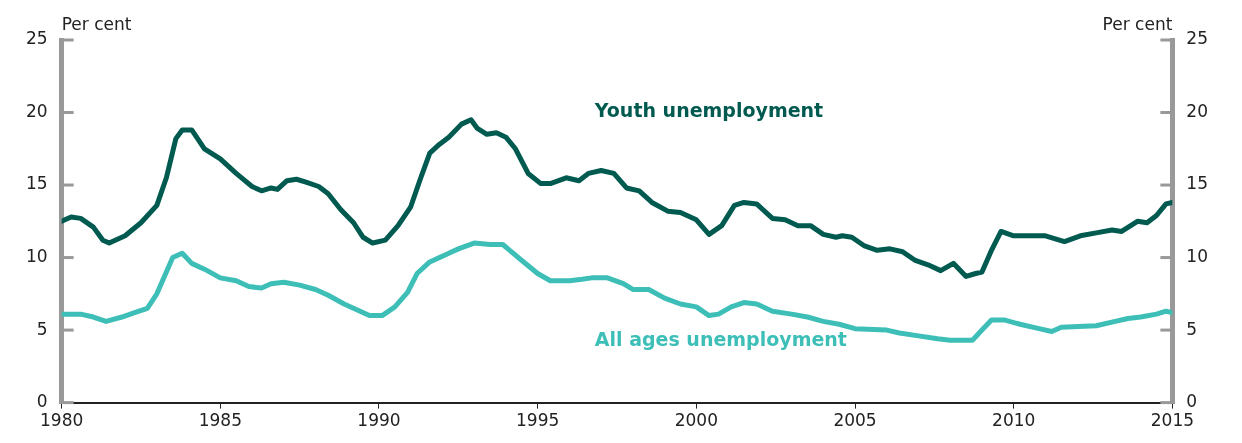  What do you see at coordinates (1172, 420) in the screenshot?
I see `x-tick-label: 2015` at bounding box center [1172, 420].